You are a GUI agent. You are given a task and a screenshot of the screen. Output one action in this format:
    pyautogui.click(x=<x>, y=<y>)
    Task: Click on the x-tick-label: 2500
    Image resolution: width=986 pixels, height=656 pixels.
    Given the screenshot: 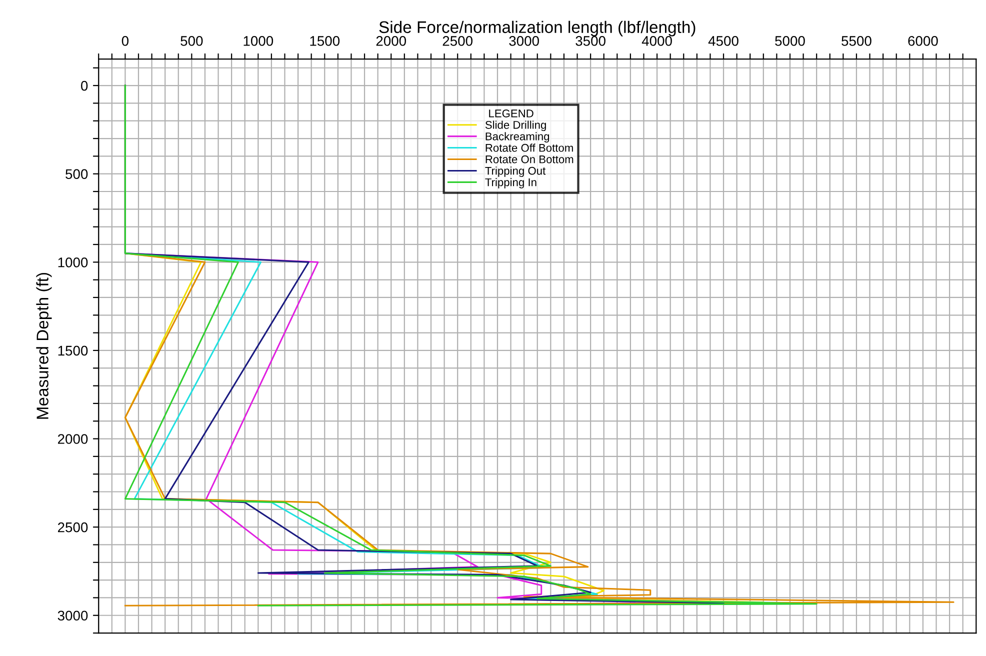 What is the action you would take?
    pyautogui.click(x=457, y=41)
    